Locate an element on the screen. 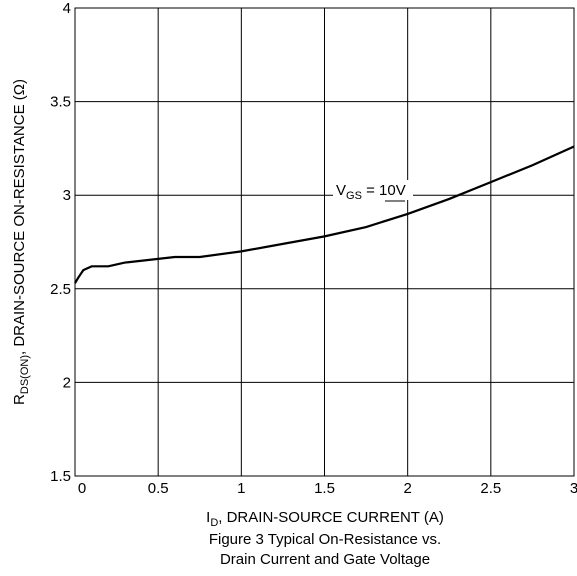  y-axis-label-main: R is located at coordinates (19, 399).